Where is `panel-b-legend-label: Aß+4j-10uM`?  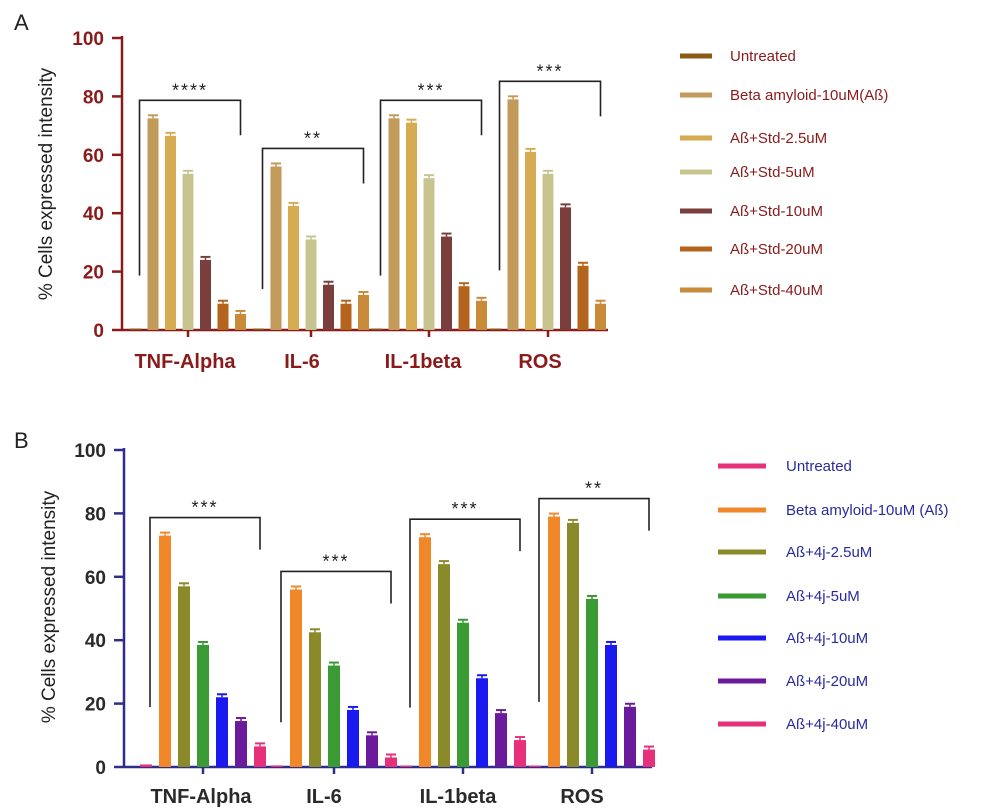 panel-b-legend-label: Aß+4j-10uM is located at coordinates (827, 638).